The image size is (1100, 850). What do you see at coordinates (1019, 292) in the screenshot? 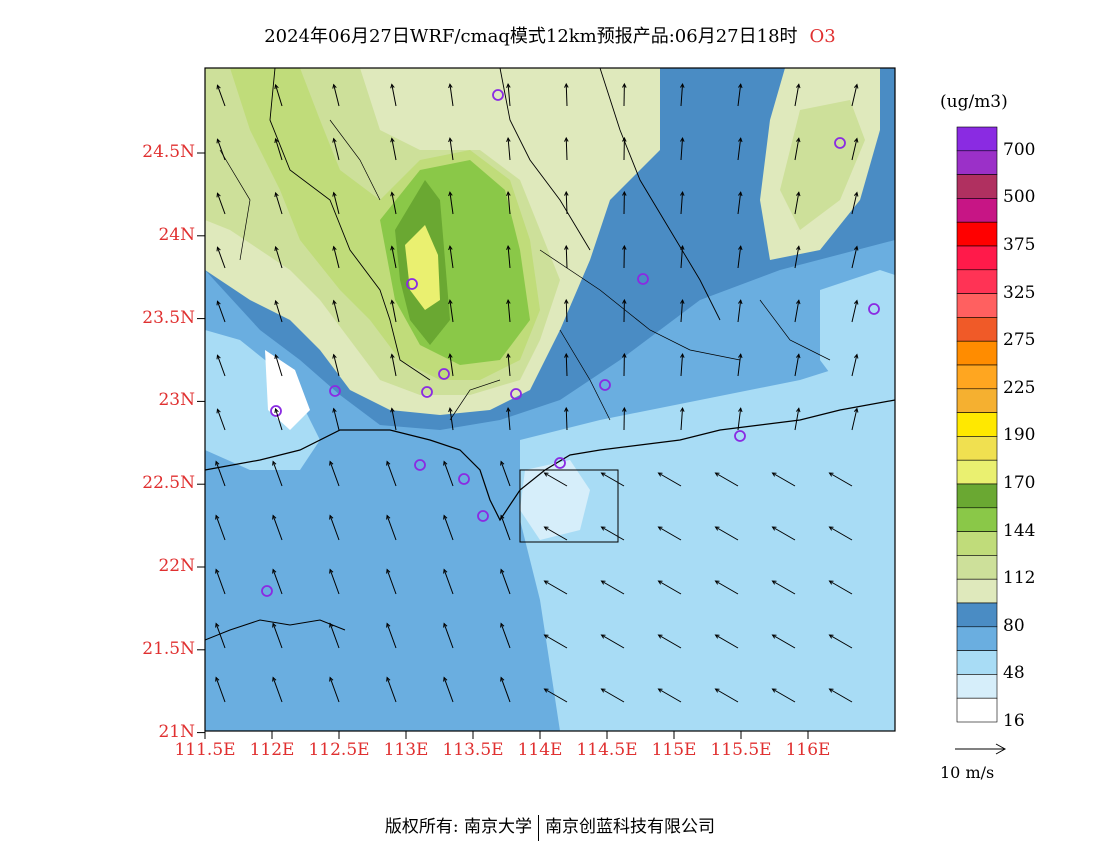
I see `colorbar-level: 325` at bounding box center [1019, 292].